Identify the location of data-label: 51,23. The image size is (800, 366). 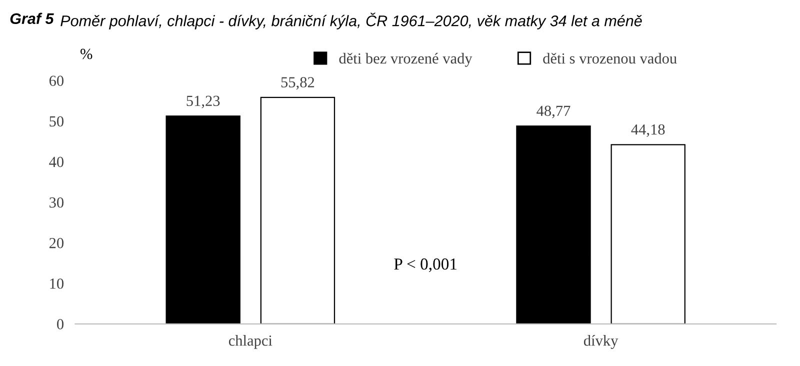
(203, 102).